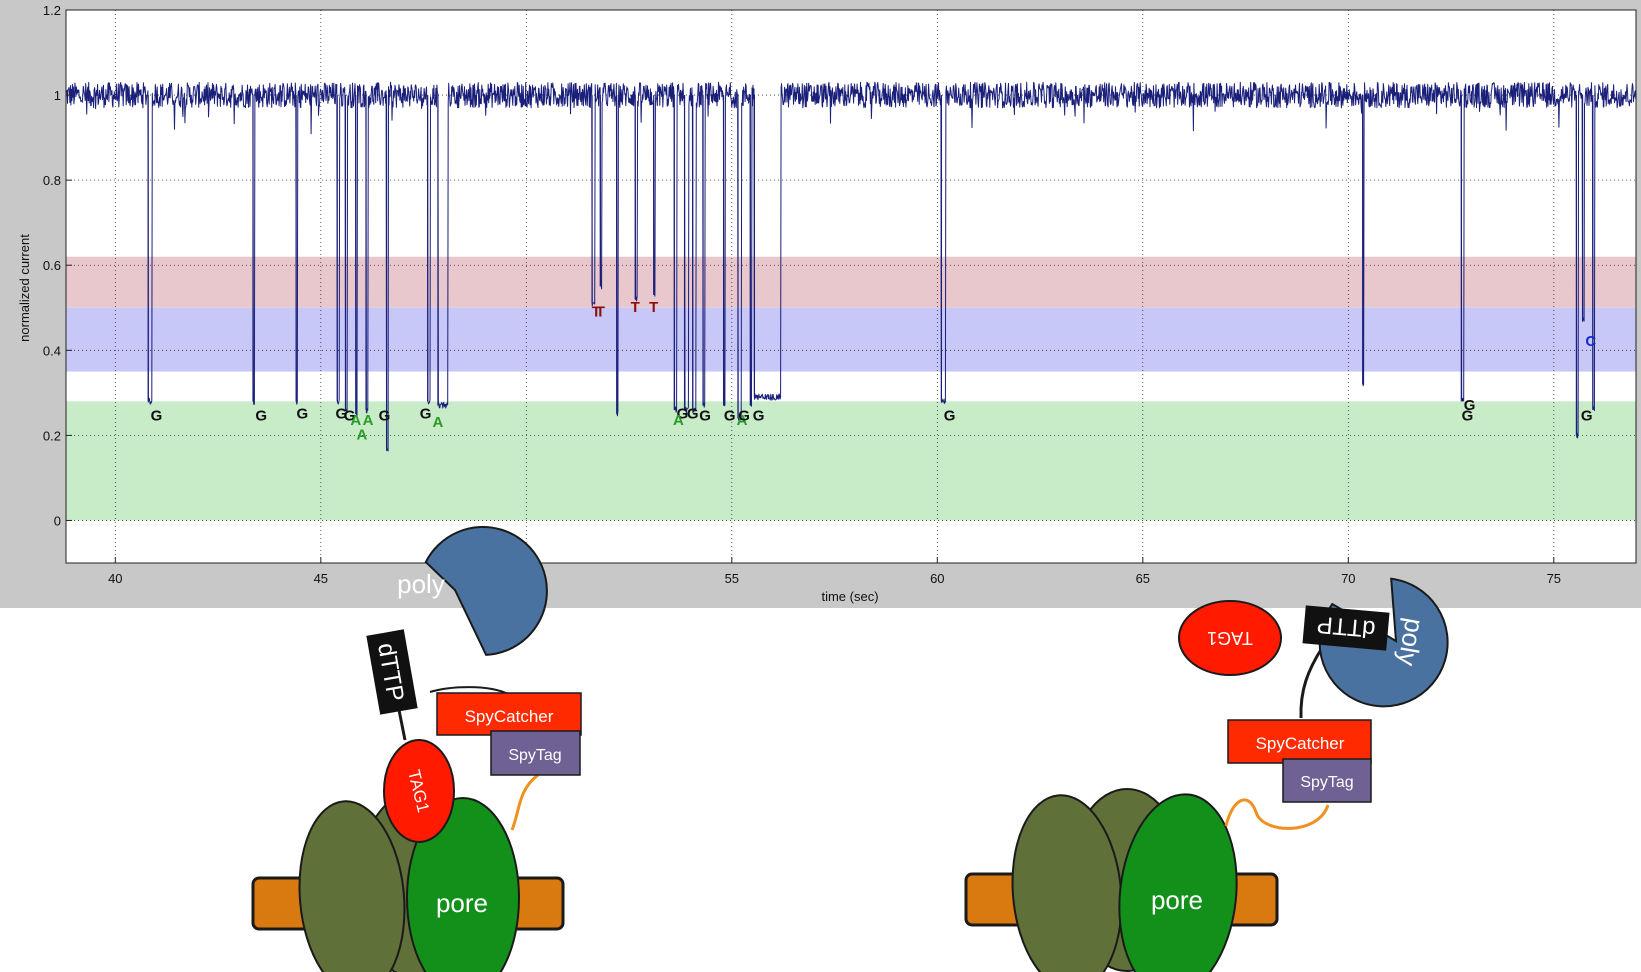 The width and height of the screenshot is (1641, 972). I want to click on x-tick-label-1: 45, so click(321, 578).